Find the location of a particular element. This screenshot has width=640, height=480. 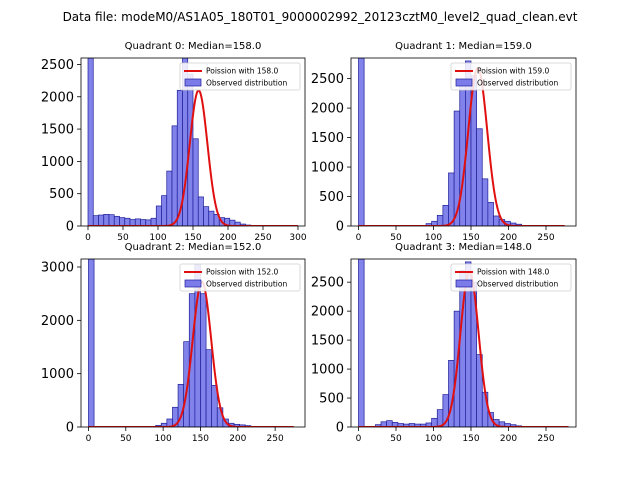

legend: Poission with 148.0 Observed distribution is located at coordinates (511, 277).